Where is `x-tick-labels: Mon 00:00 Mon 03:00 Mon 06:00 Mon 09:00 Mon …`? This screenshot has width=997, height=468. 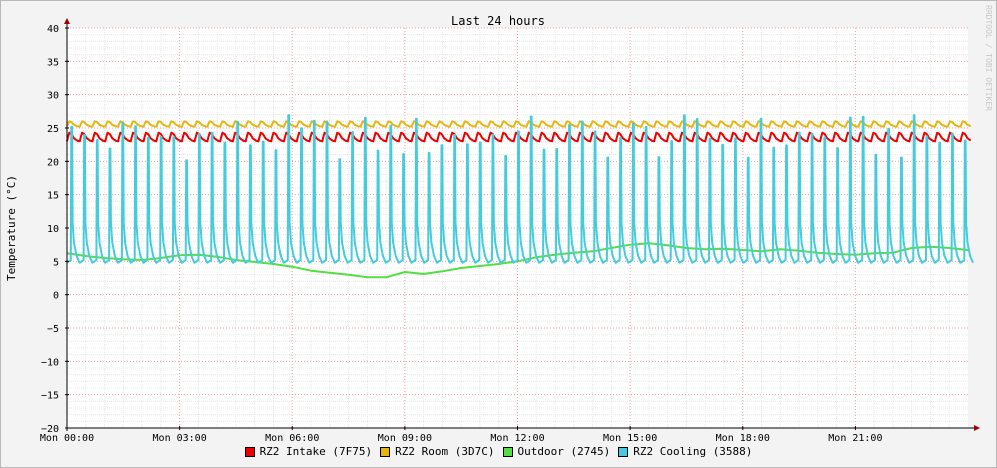 x-tick-labels: Mon 00:00 Mon 03:00 Mon 06:00 Mon 09:00 Mon … is located at coordinates (461, 438).